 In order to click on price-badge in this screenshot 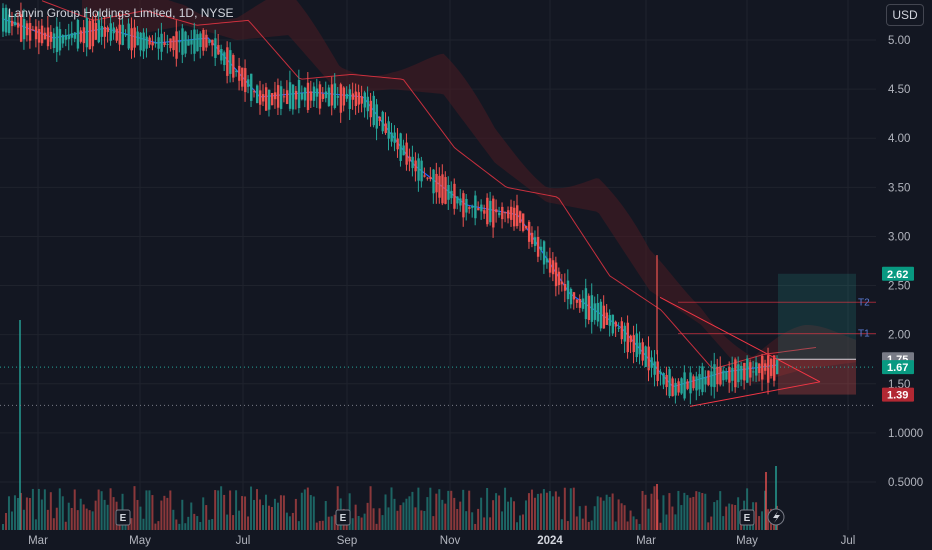, I will do `click(898, 394)`.